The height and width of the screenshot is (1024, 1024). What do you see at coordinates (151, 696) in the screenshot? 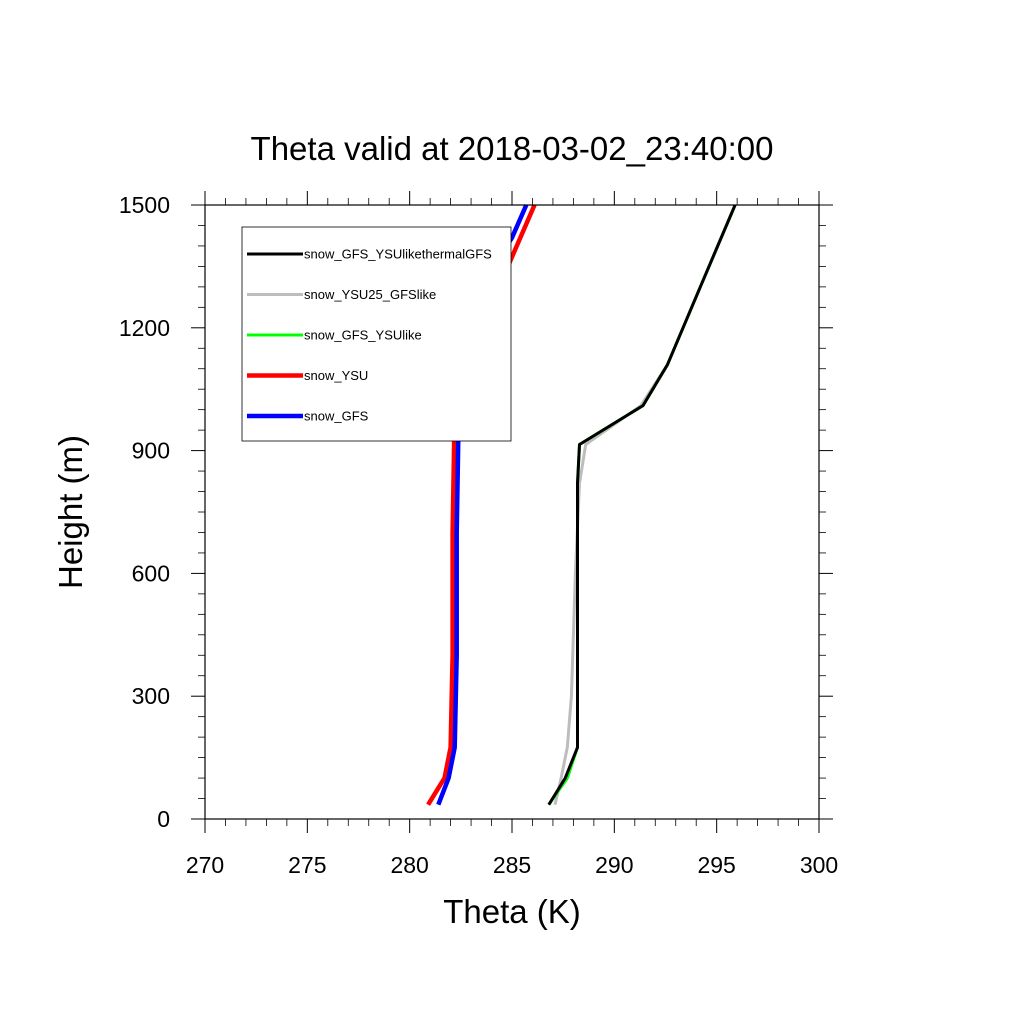
I see `y-tick-label: 300` at bounding box center [151, 696].